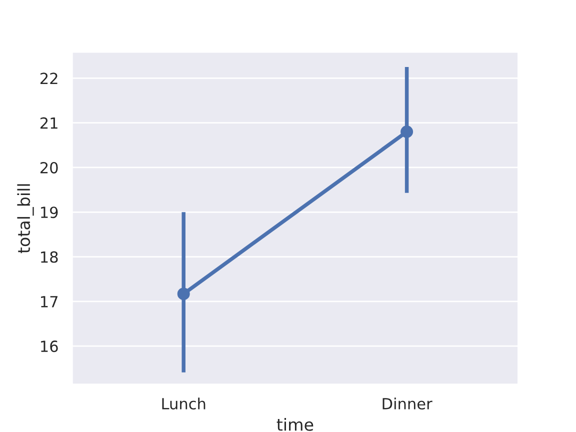 Image resolution: width=576 pixels, height=432 pixels. Describe the element at coordinates (49, 302) in the screenshot. I see `y-tick-label: 17` at that location.